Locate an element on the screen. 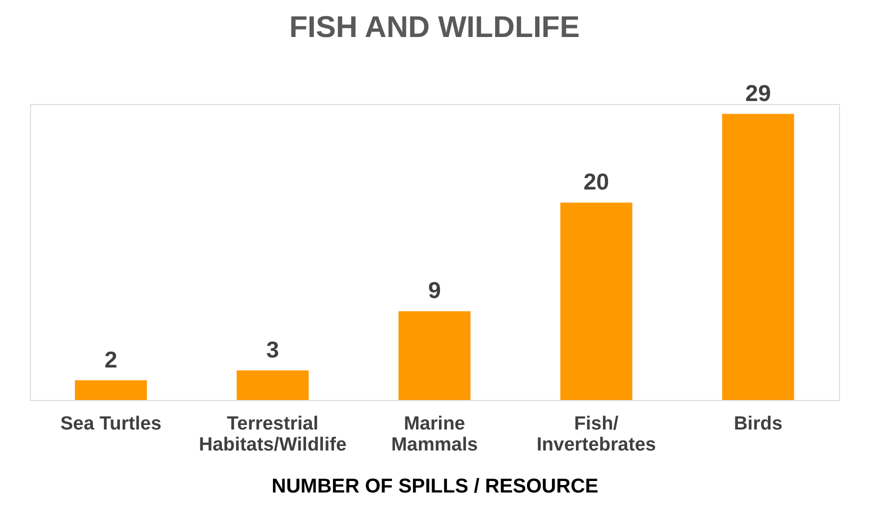  x-tick-label: Marine Mammals is located at coordinates (434, 435).